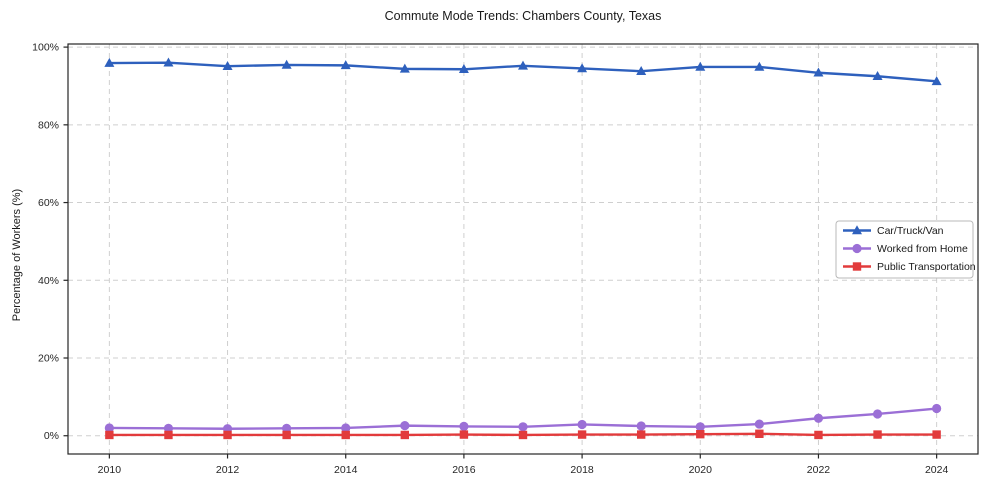 Image resolution: width=989 pixels, height=490 pixels. I want to click on x-tick-label: 2012, so click(228, 470).